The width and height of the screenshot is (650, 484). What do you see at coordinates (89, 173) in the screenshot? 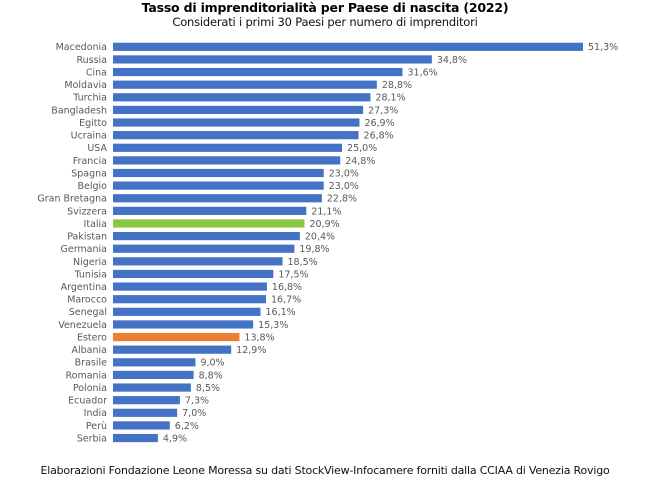
I see `category-label: Spagna` at bounding box center [89, 173].